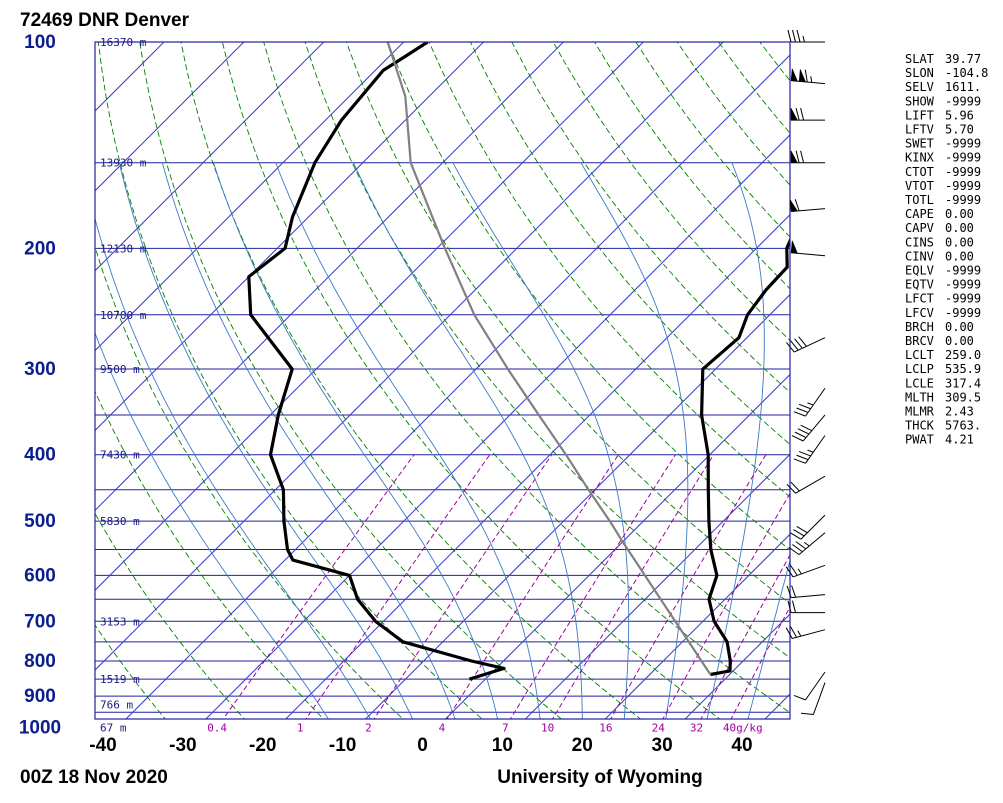 This screenshot has width=1003, height=803. What do you see at coordinates (40, 696) in the screenshot?
I see `pressure-label: 900` at bounding box center [40, 696].